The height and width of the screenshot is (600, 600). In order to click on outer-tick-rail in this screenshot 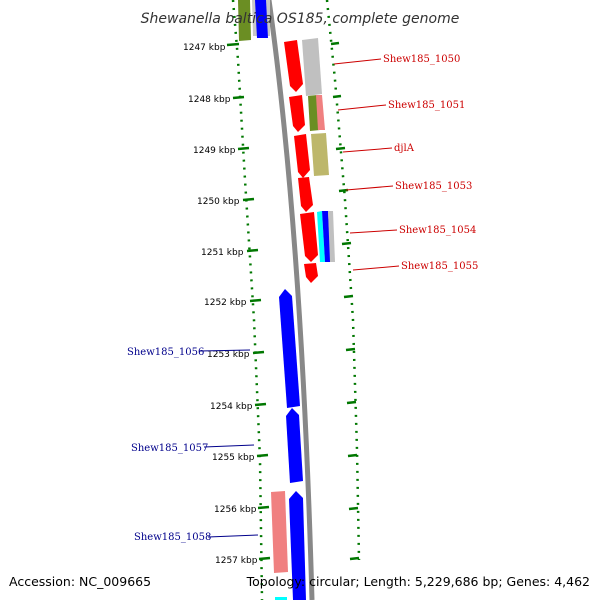, I will do `click(343, 280)`.